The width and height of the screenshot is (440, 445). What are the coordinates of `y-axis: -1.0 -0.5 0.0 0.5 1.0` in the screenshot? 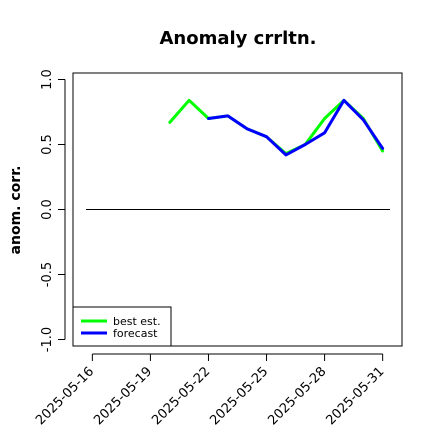 It's located at (53, 210).